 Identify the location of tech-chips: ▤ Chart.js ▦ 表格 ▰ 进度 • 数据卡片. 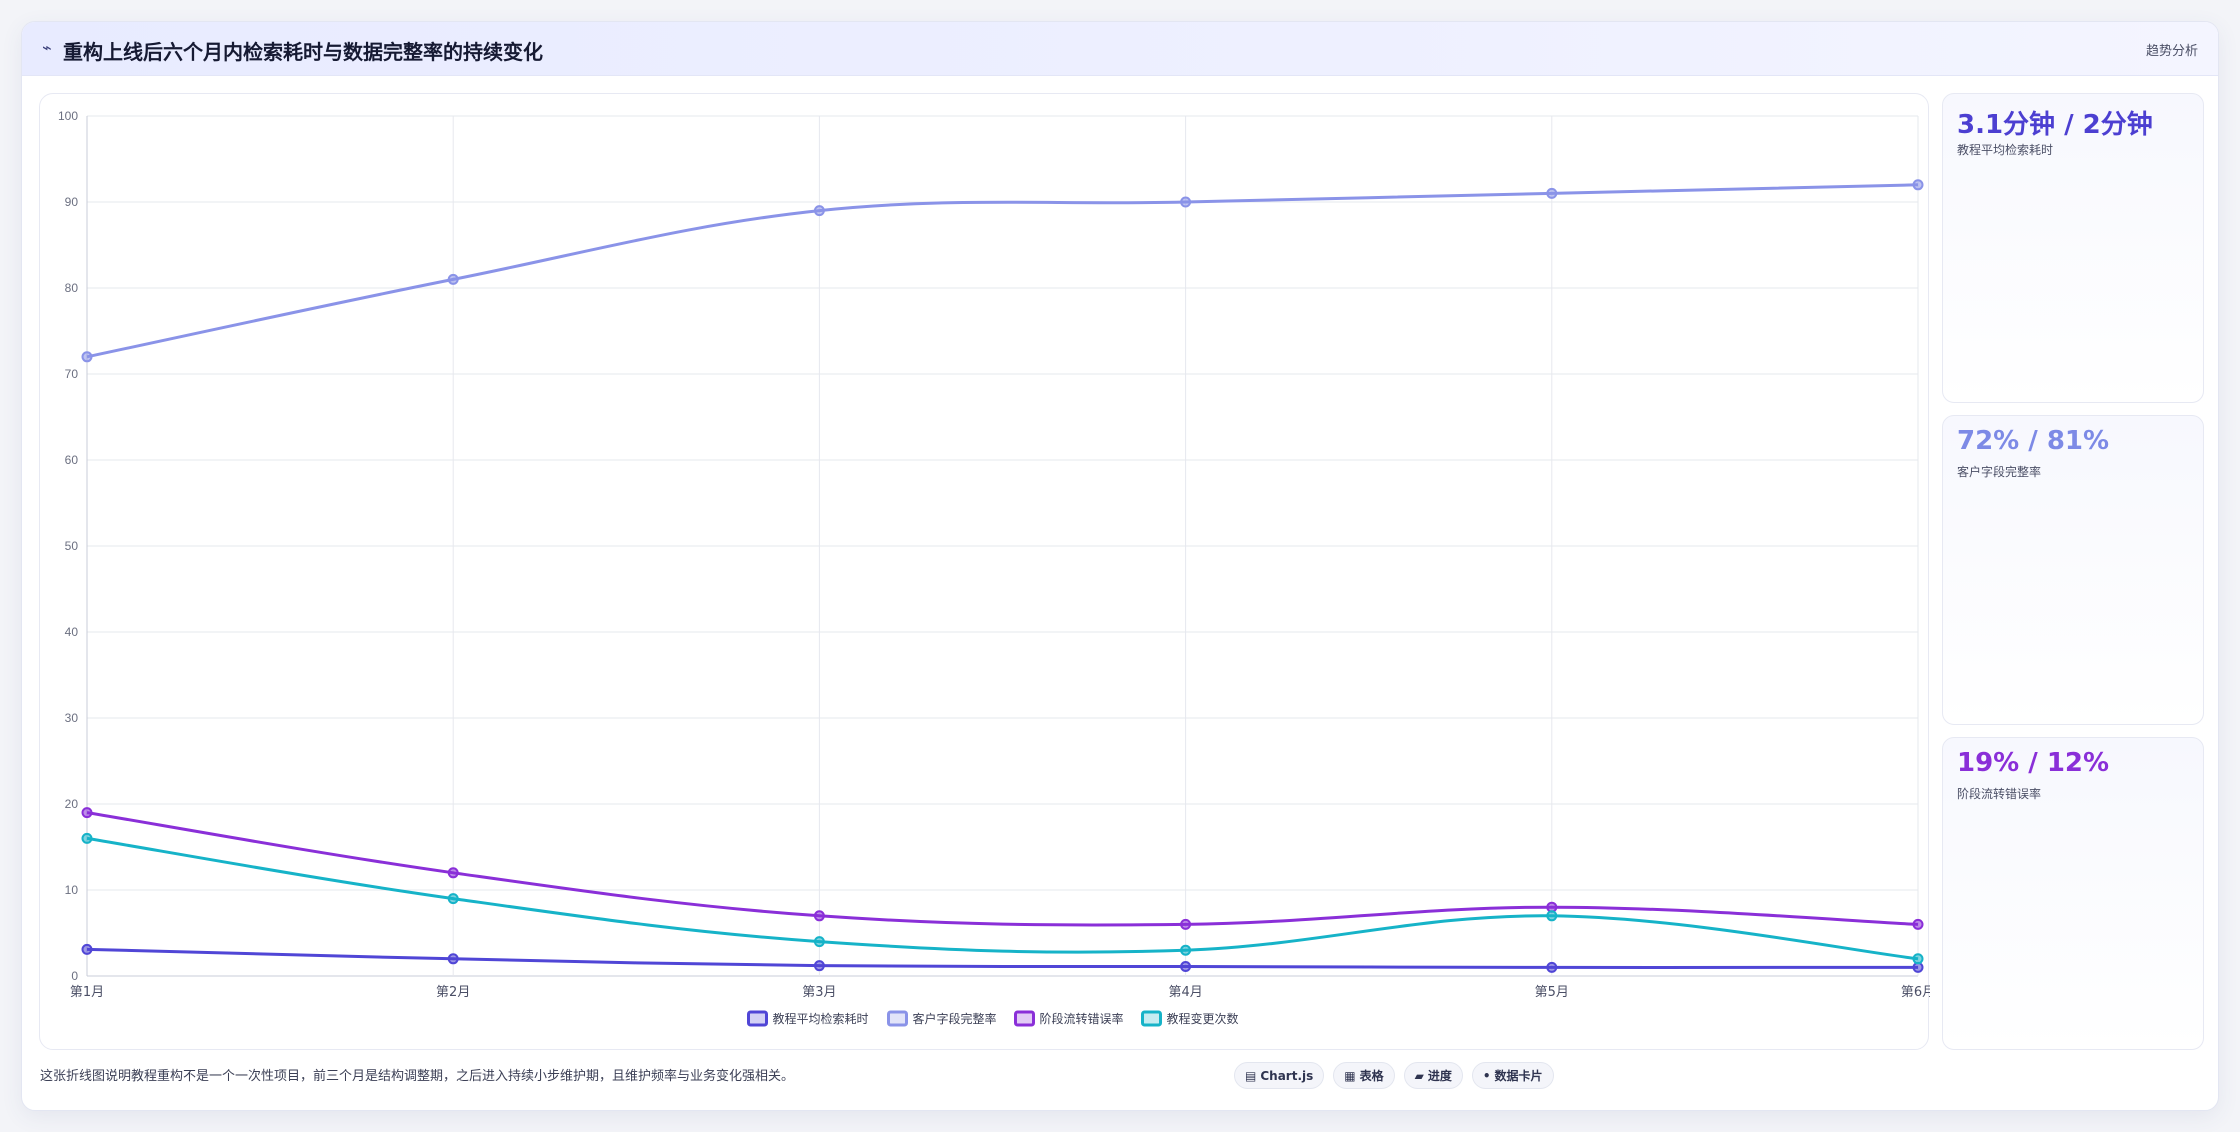
(1394, 1075).